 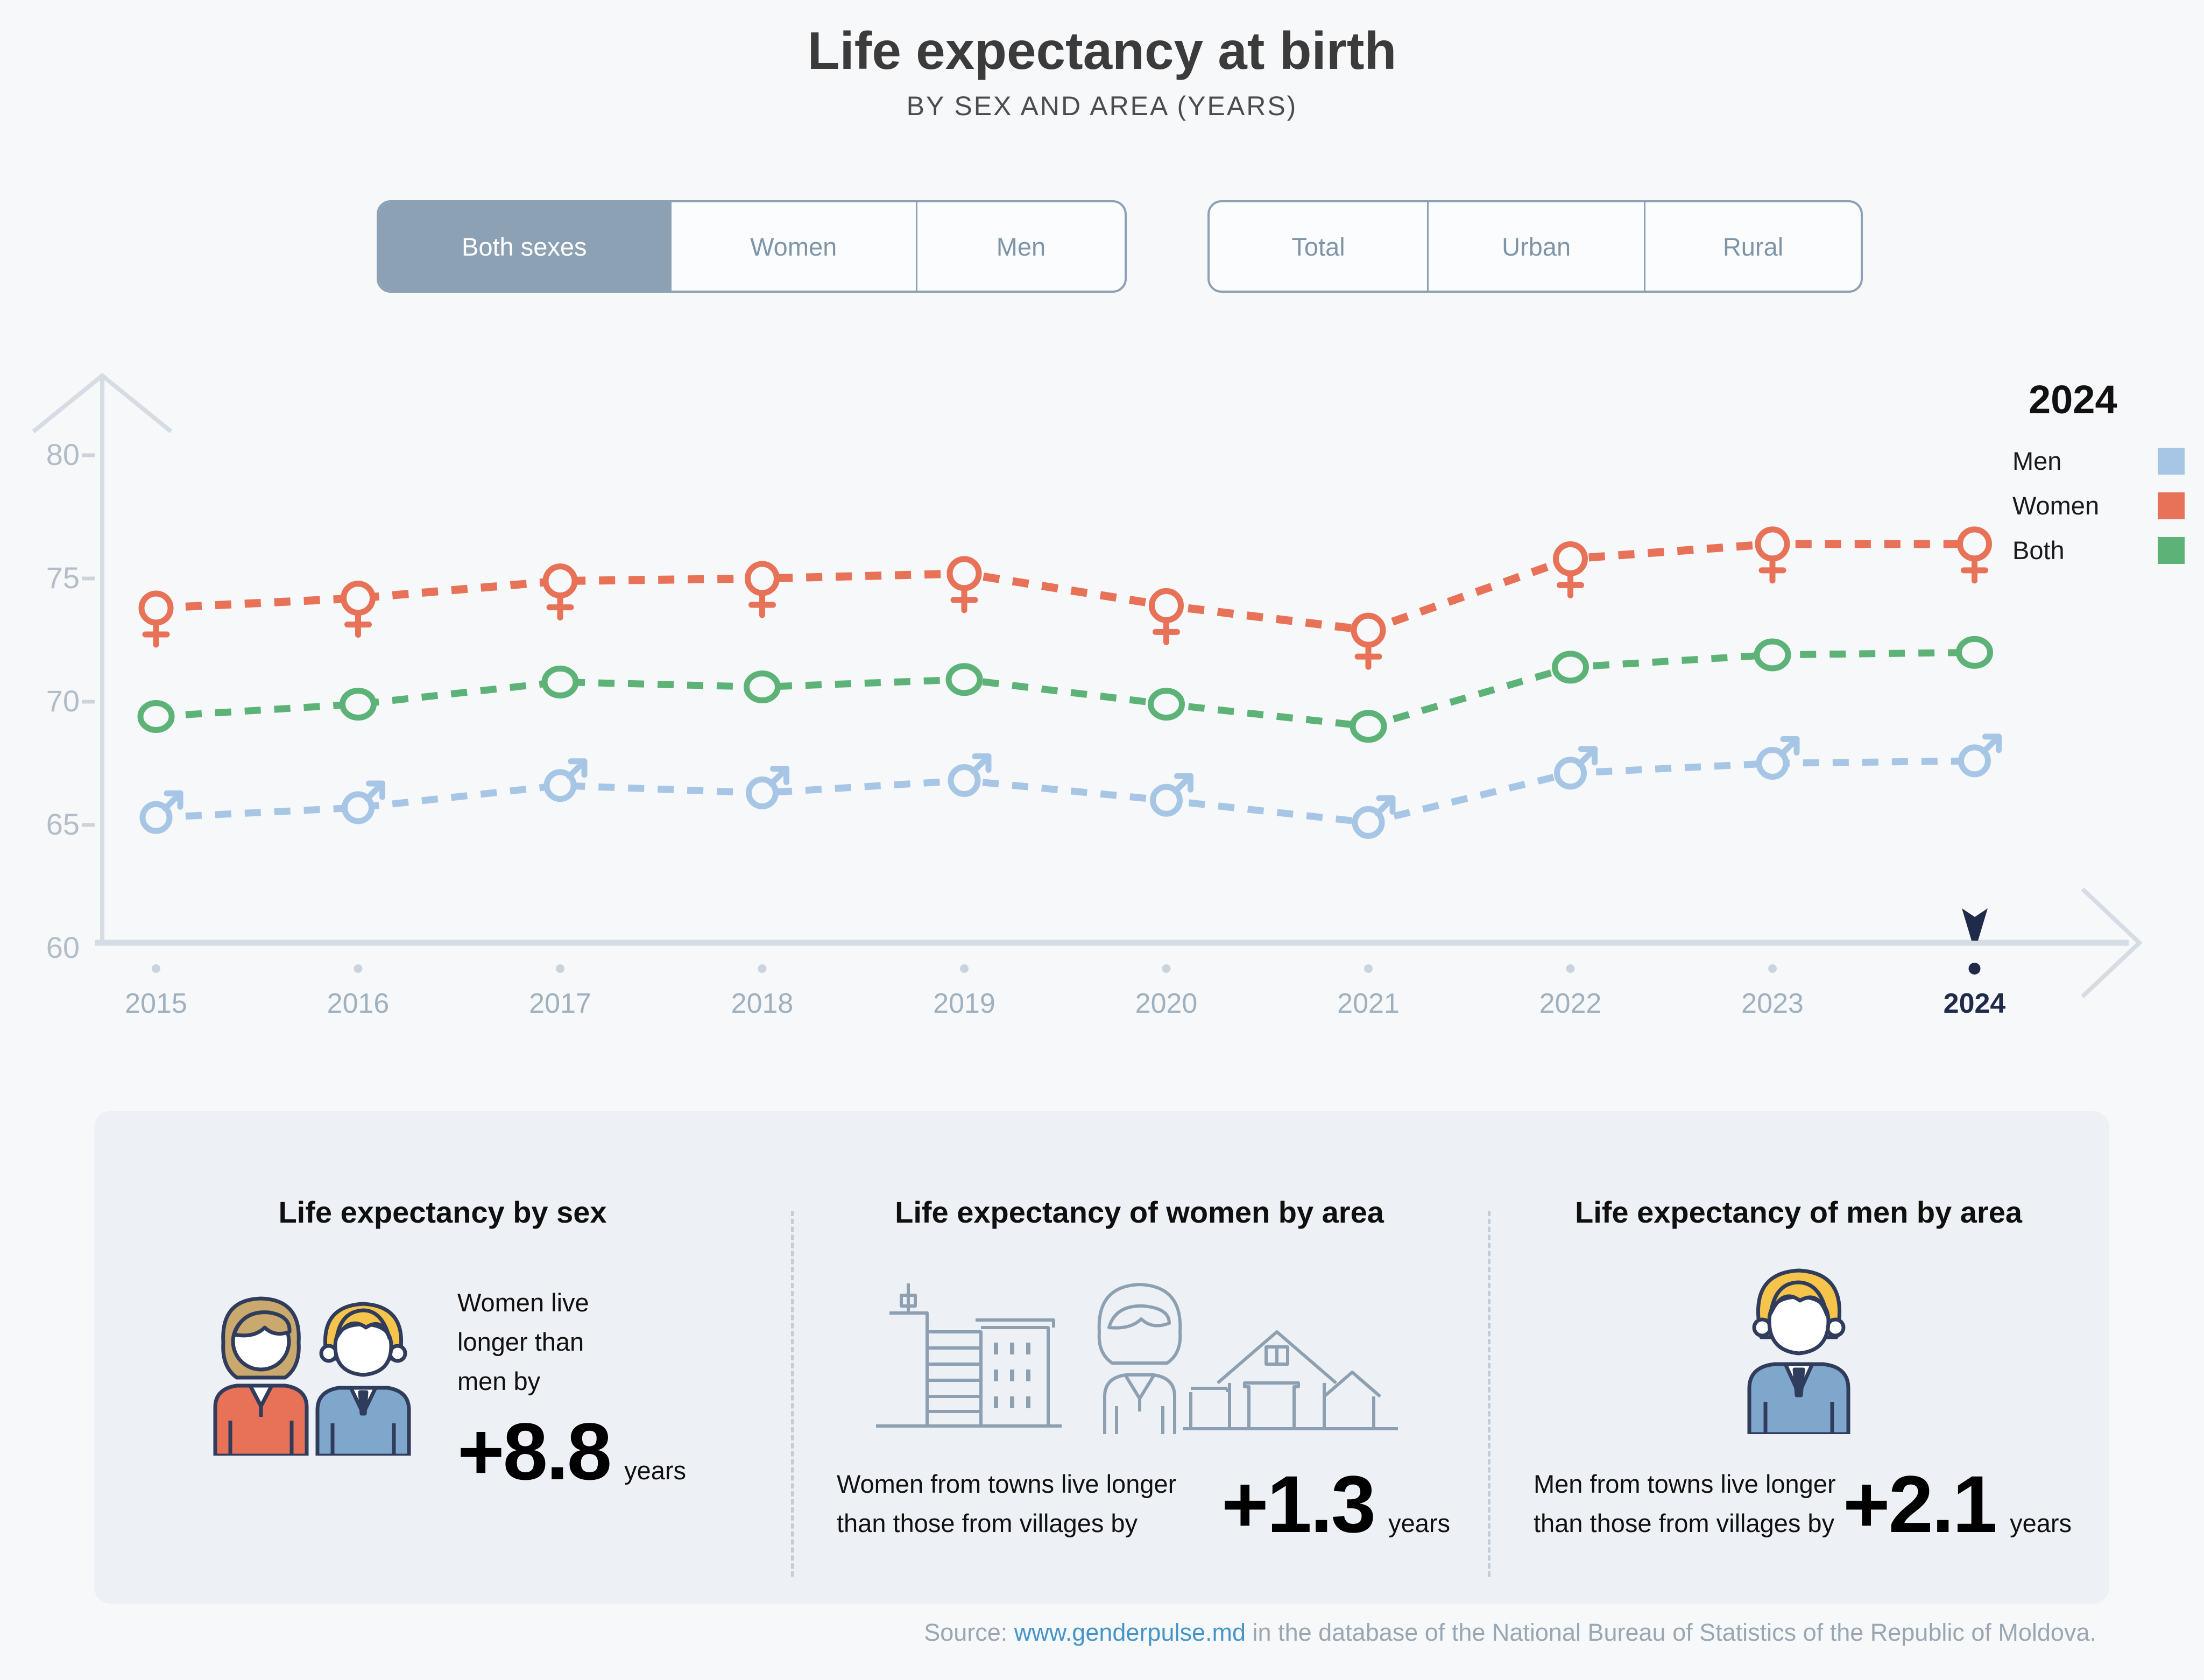 I want to click on x-axis-label-2019: 2019, so click(x=964, y=1003).